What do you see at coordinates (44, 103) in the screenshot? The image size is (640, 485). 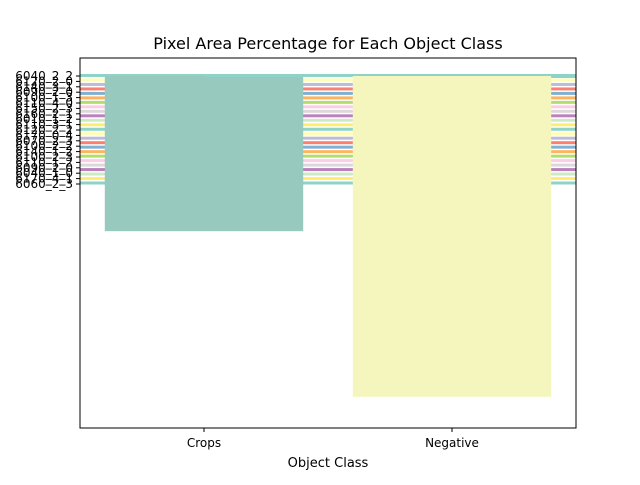 I see `overlay-label: 6110_4_0` at bounding box center [44, 103].